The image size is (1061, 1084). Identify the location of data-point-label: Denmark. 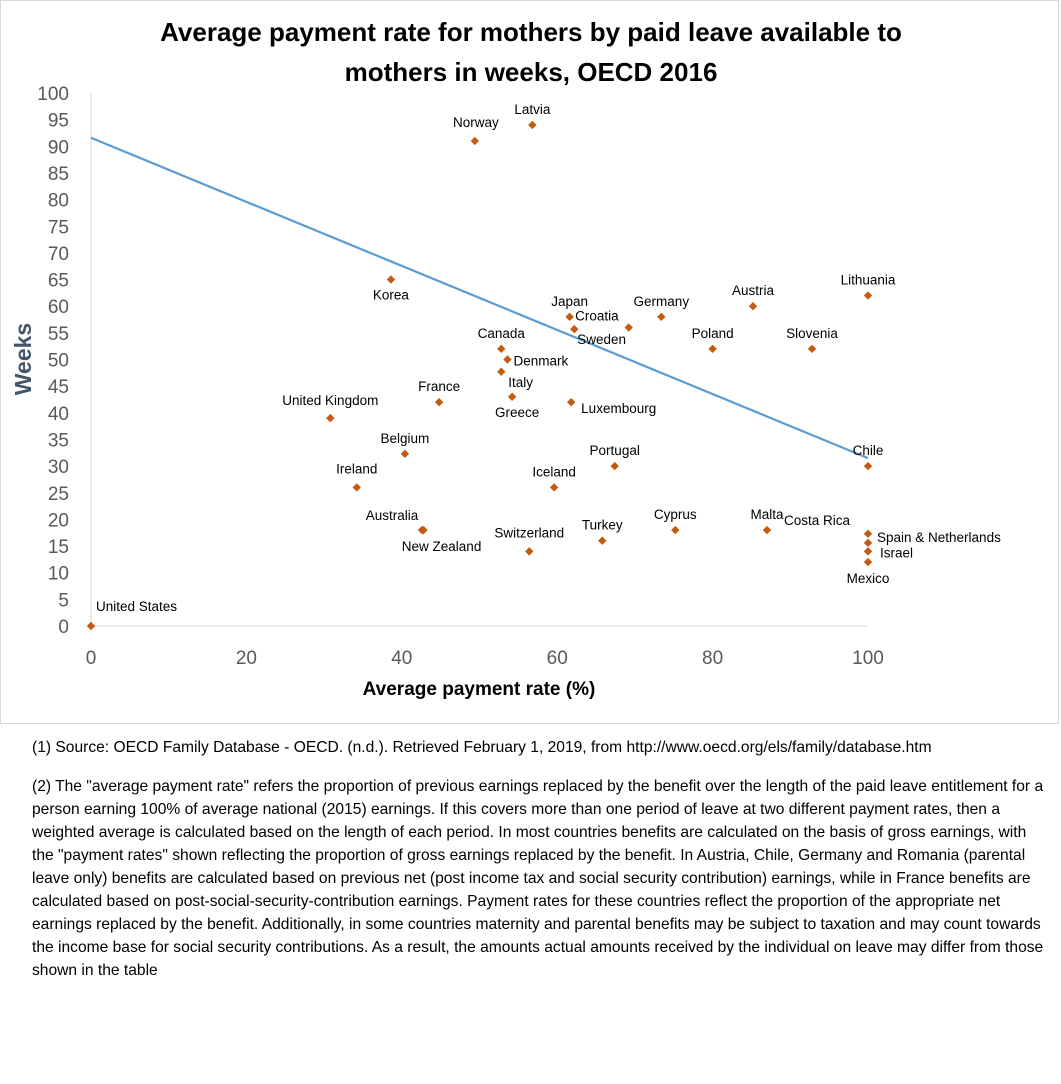
(540, 361).